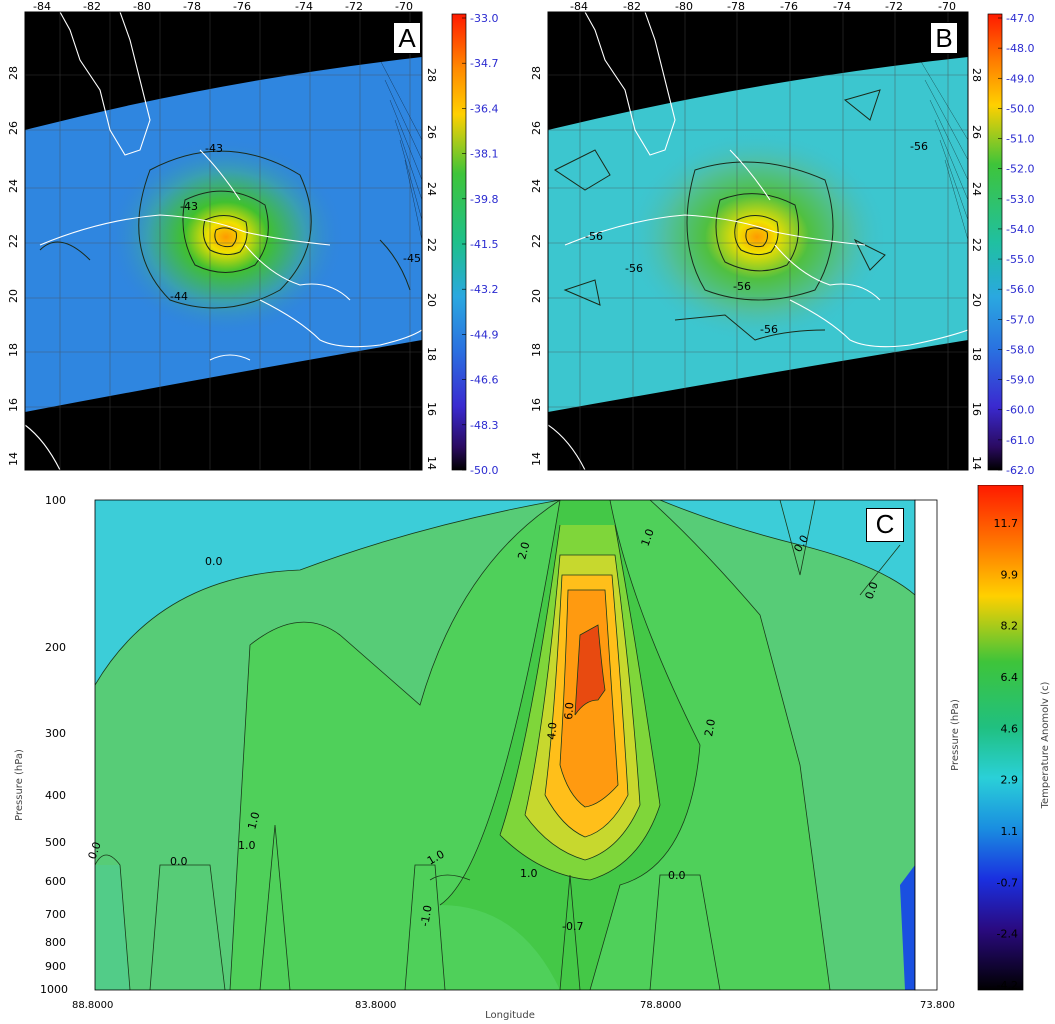  I want to click on x-tick-b-4: -76, so click(789, 6).